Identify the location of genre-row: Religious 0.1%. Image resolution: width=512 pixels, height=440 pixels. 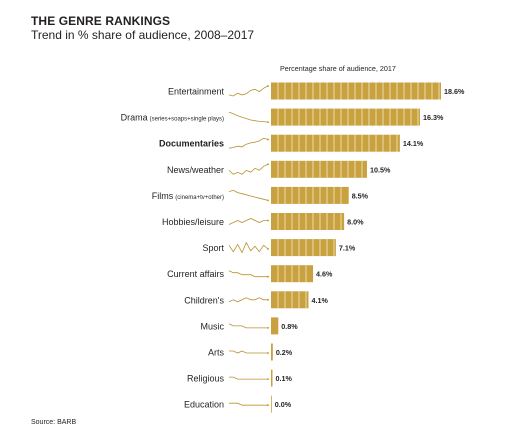
(240, 378).